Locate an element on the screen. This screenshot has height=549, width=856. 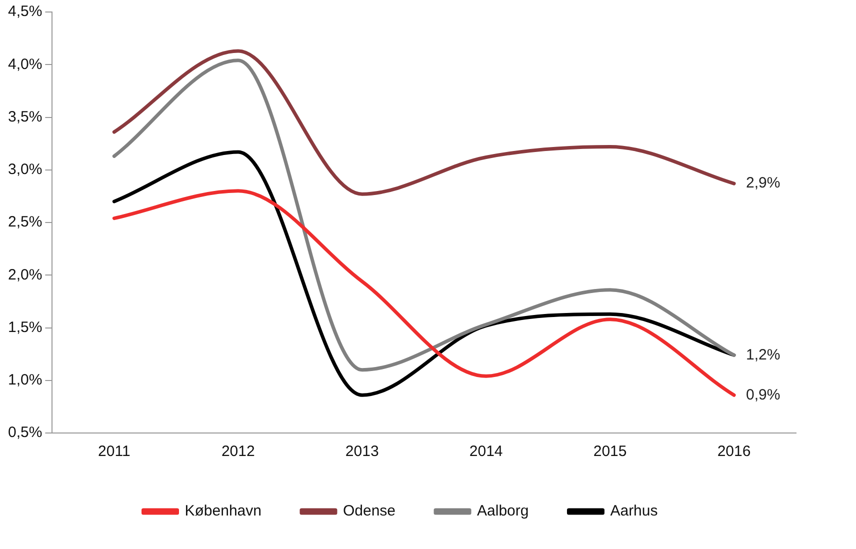
y-tick-label: 4,0% is located at coordinates (25, 64).